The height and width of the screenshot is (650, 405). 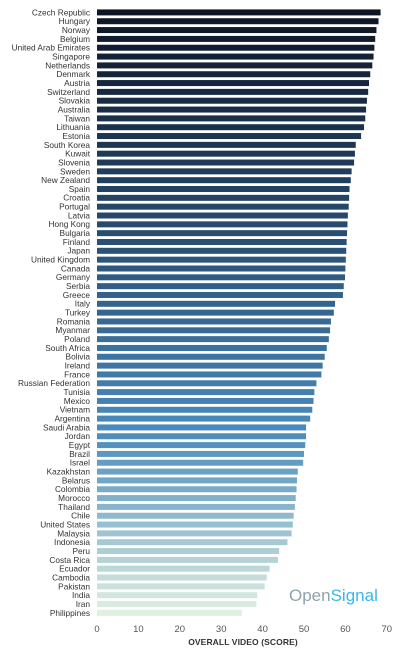 I want to click on category-label: United Arab Emirates, so click(x=51, y=48).